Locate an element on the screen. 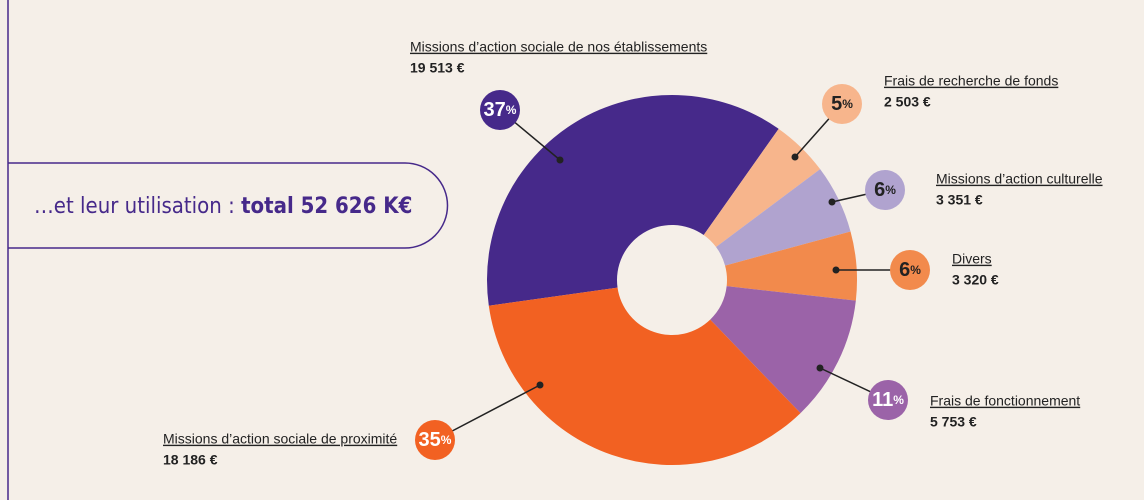 This screenshot has height=500, width=1144. percent-label: 5% is located at coordinates (842, 104).